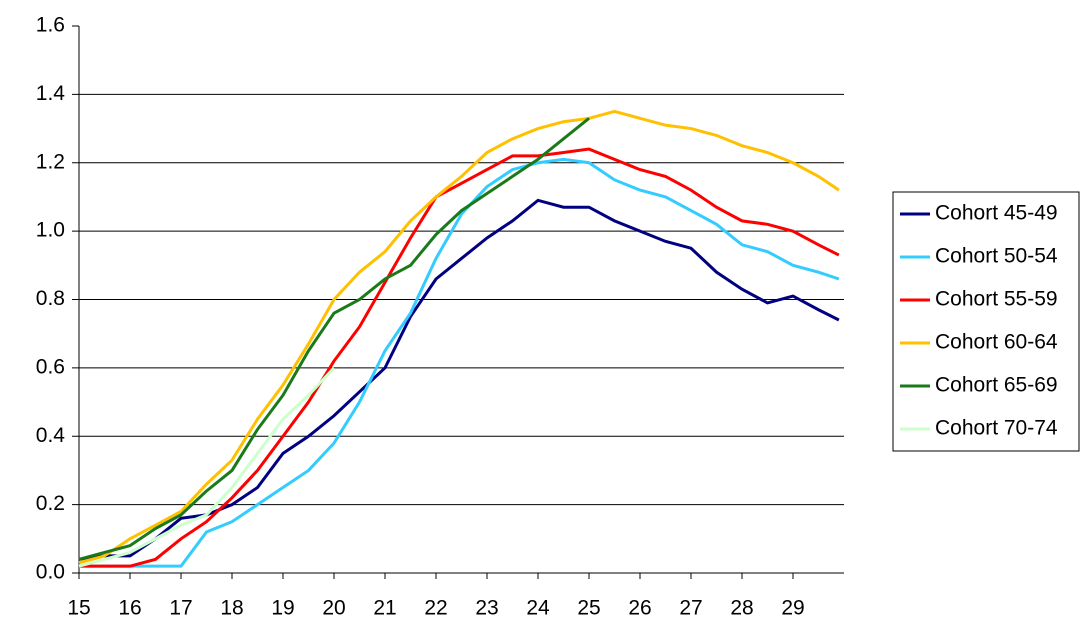  What do you see at coordinates (996, 256) in the screenshot?
I see `legend-label: Cohort 50-54` at bounding box center [996, 256].